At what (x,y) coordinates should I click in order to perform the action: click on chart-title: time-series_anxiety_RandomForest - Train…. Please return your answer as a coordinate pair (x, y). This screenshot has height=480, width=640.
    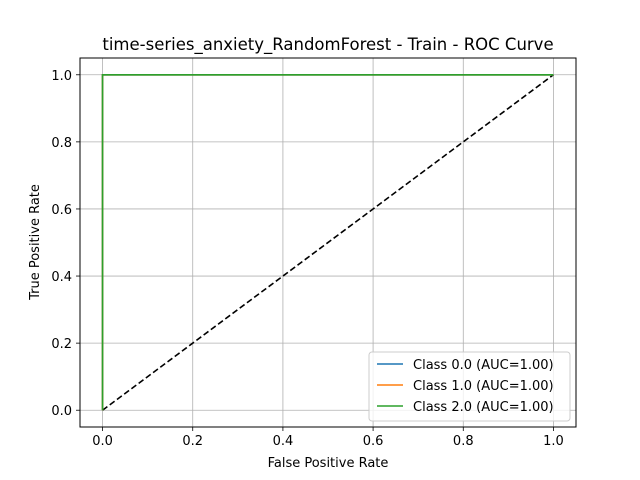
    Looking at the image, I should click on (327, 45).